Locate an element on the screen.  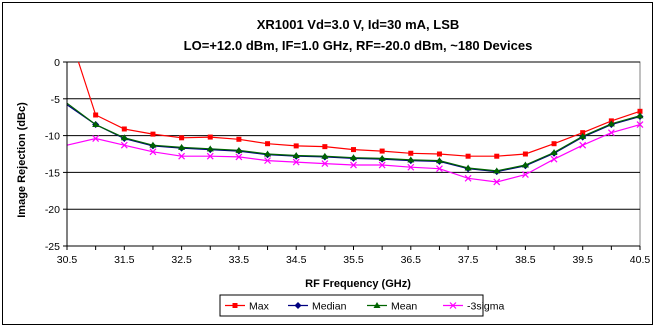
y-tick-label: -25 is located at coordinates (52, 247).